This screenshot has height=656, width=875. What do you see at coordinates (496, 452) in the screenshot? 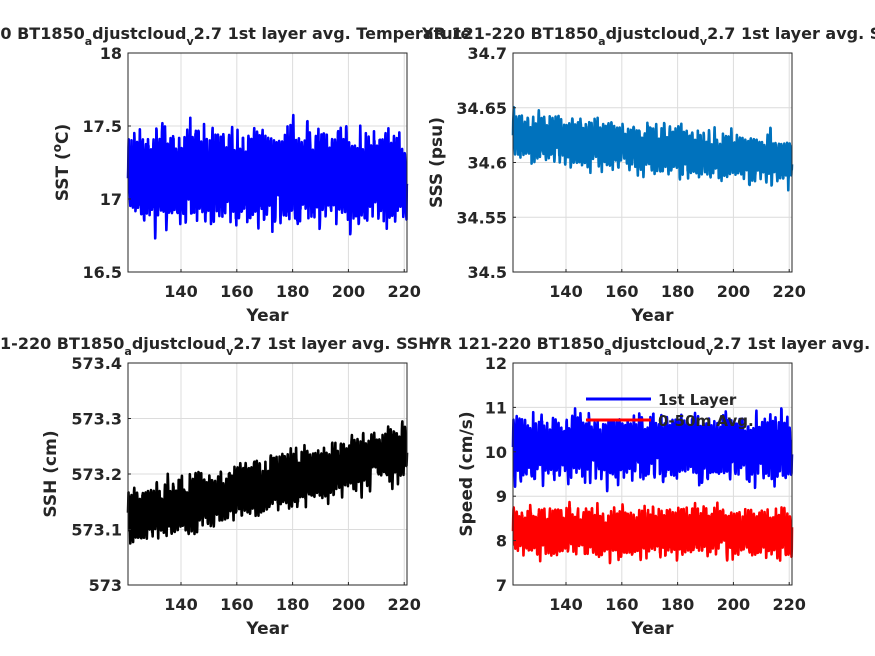
I see `y-tick-label: 10` at bounding box center [496, 452].